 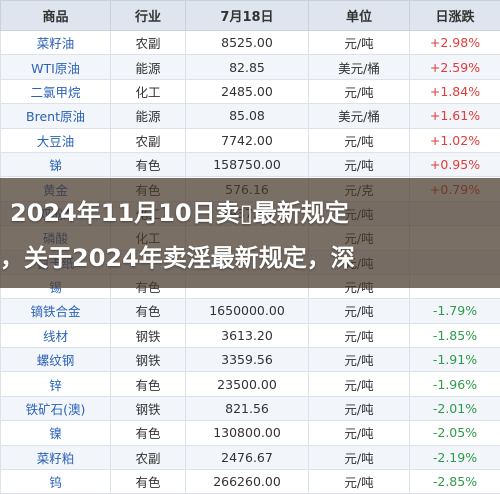 What do you see at coordinates (359, 16) in the screenshot?
I see `header-unit: 单位` at bounding box center [359, 16].